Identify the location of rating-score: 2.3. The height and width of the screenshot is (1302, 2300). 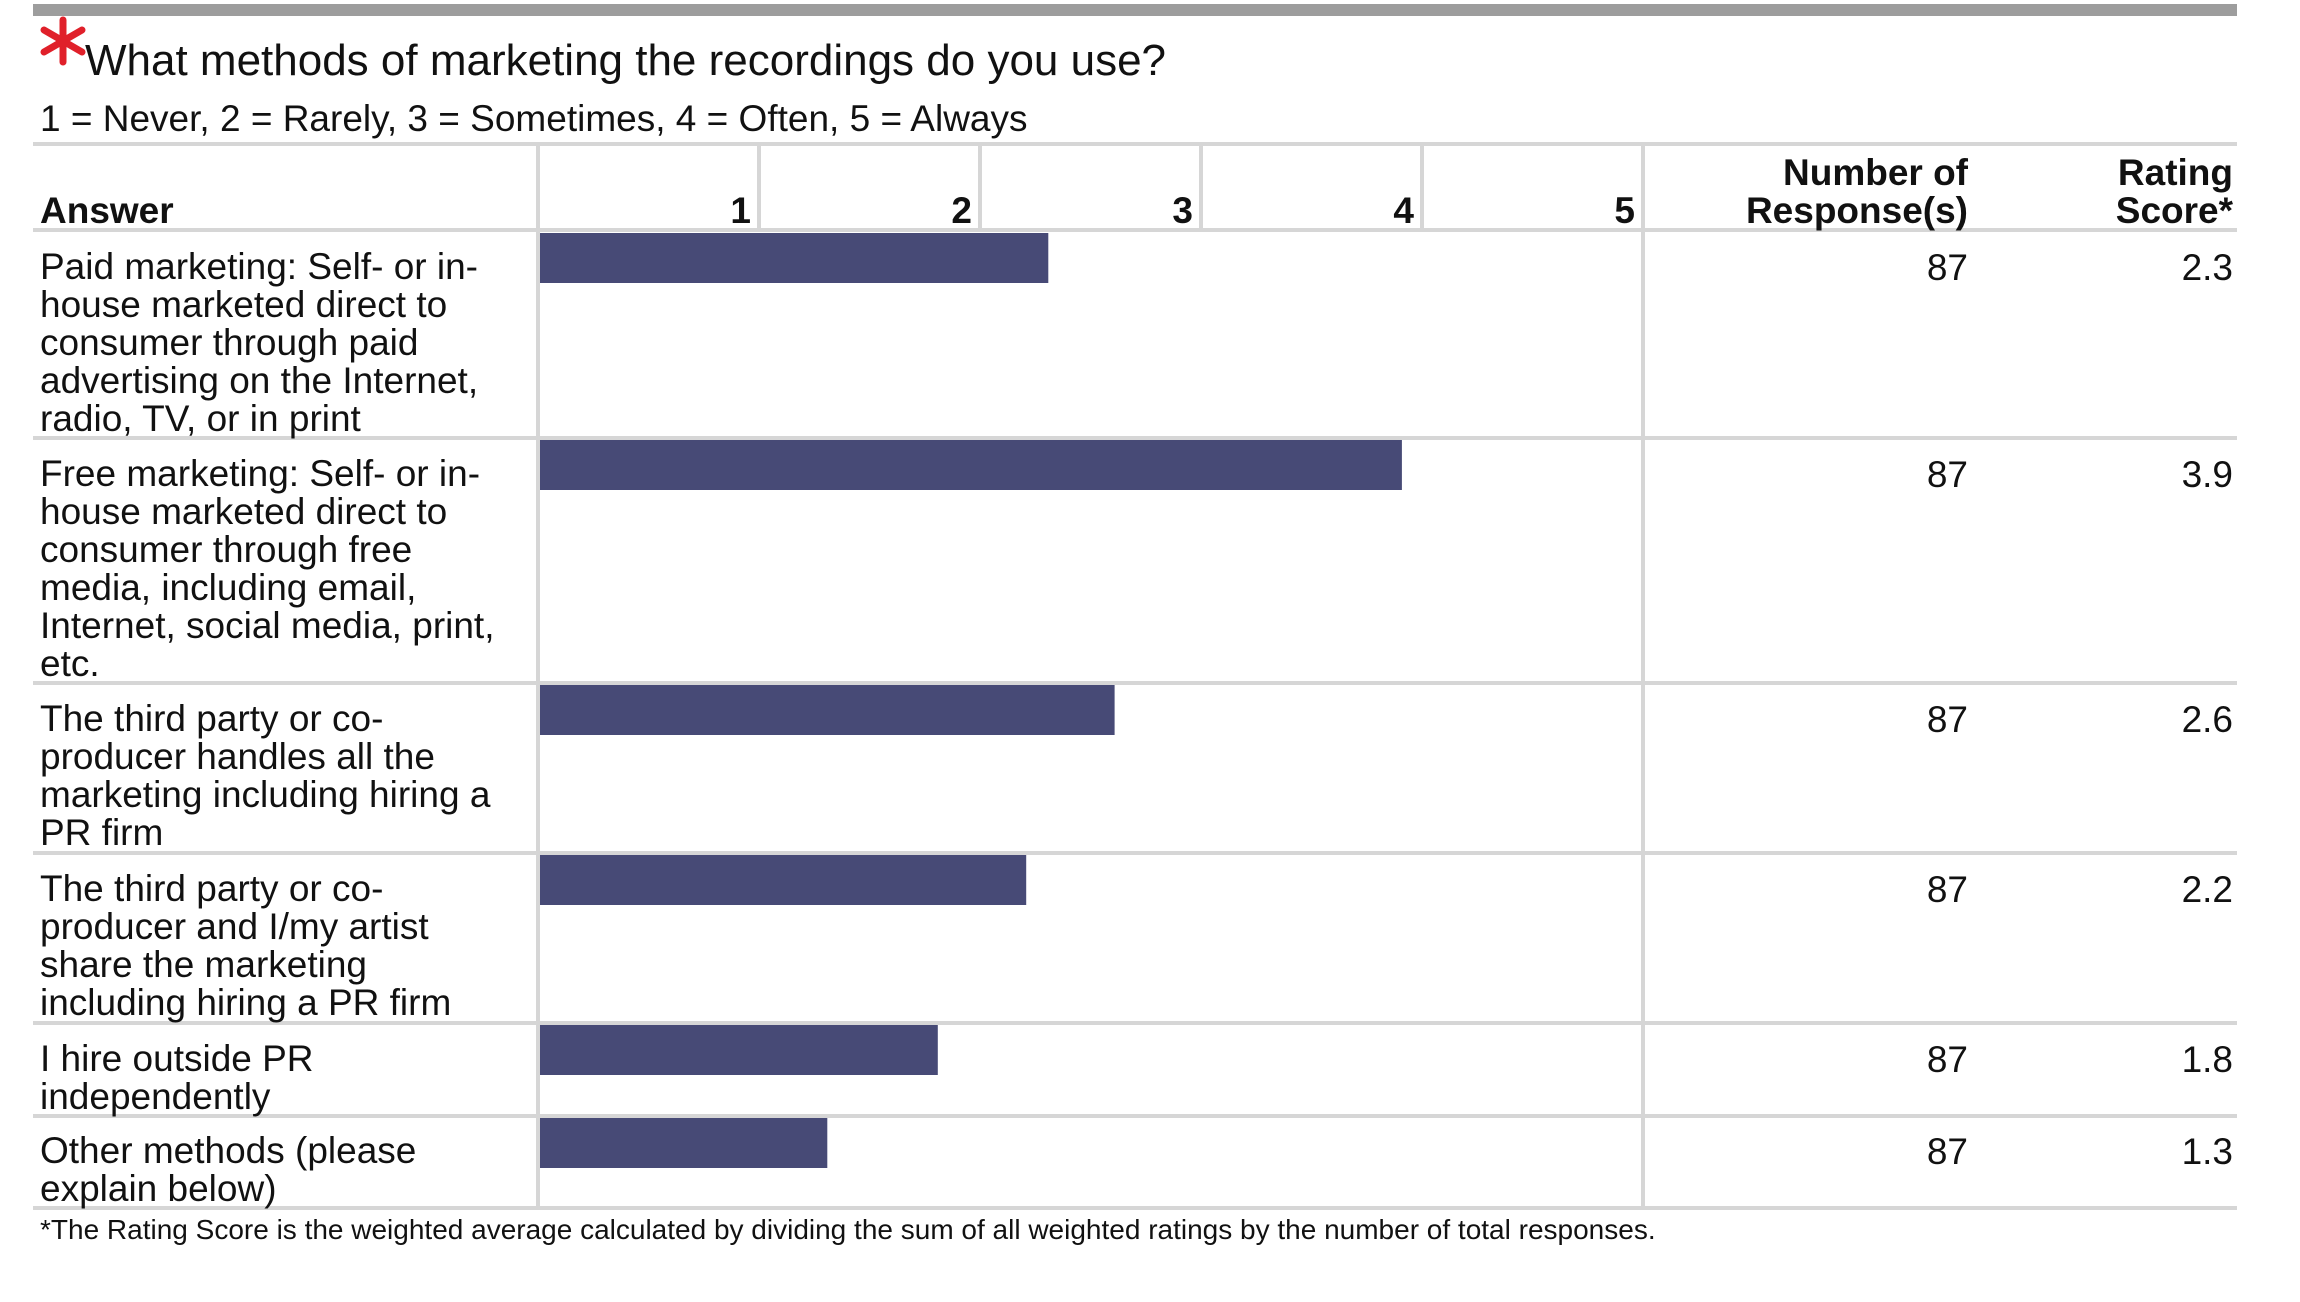
(2207, 267).